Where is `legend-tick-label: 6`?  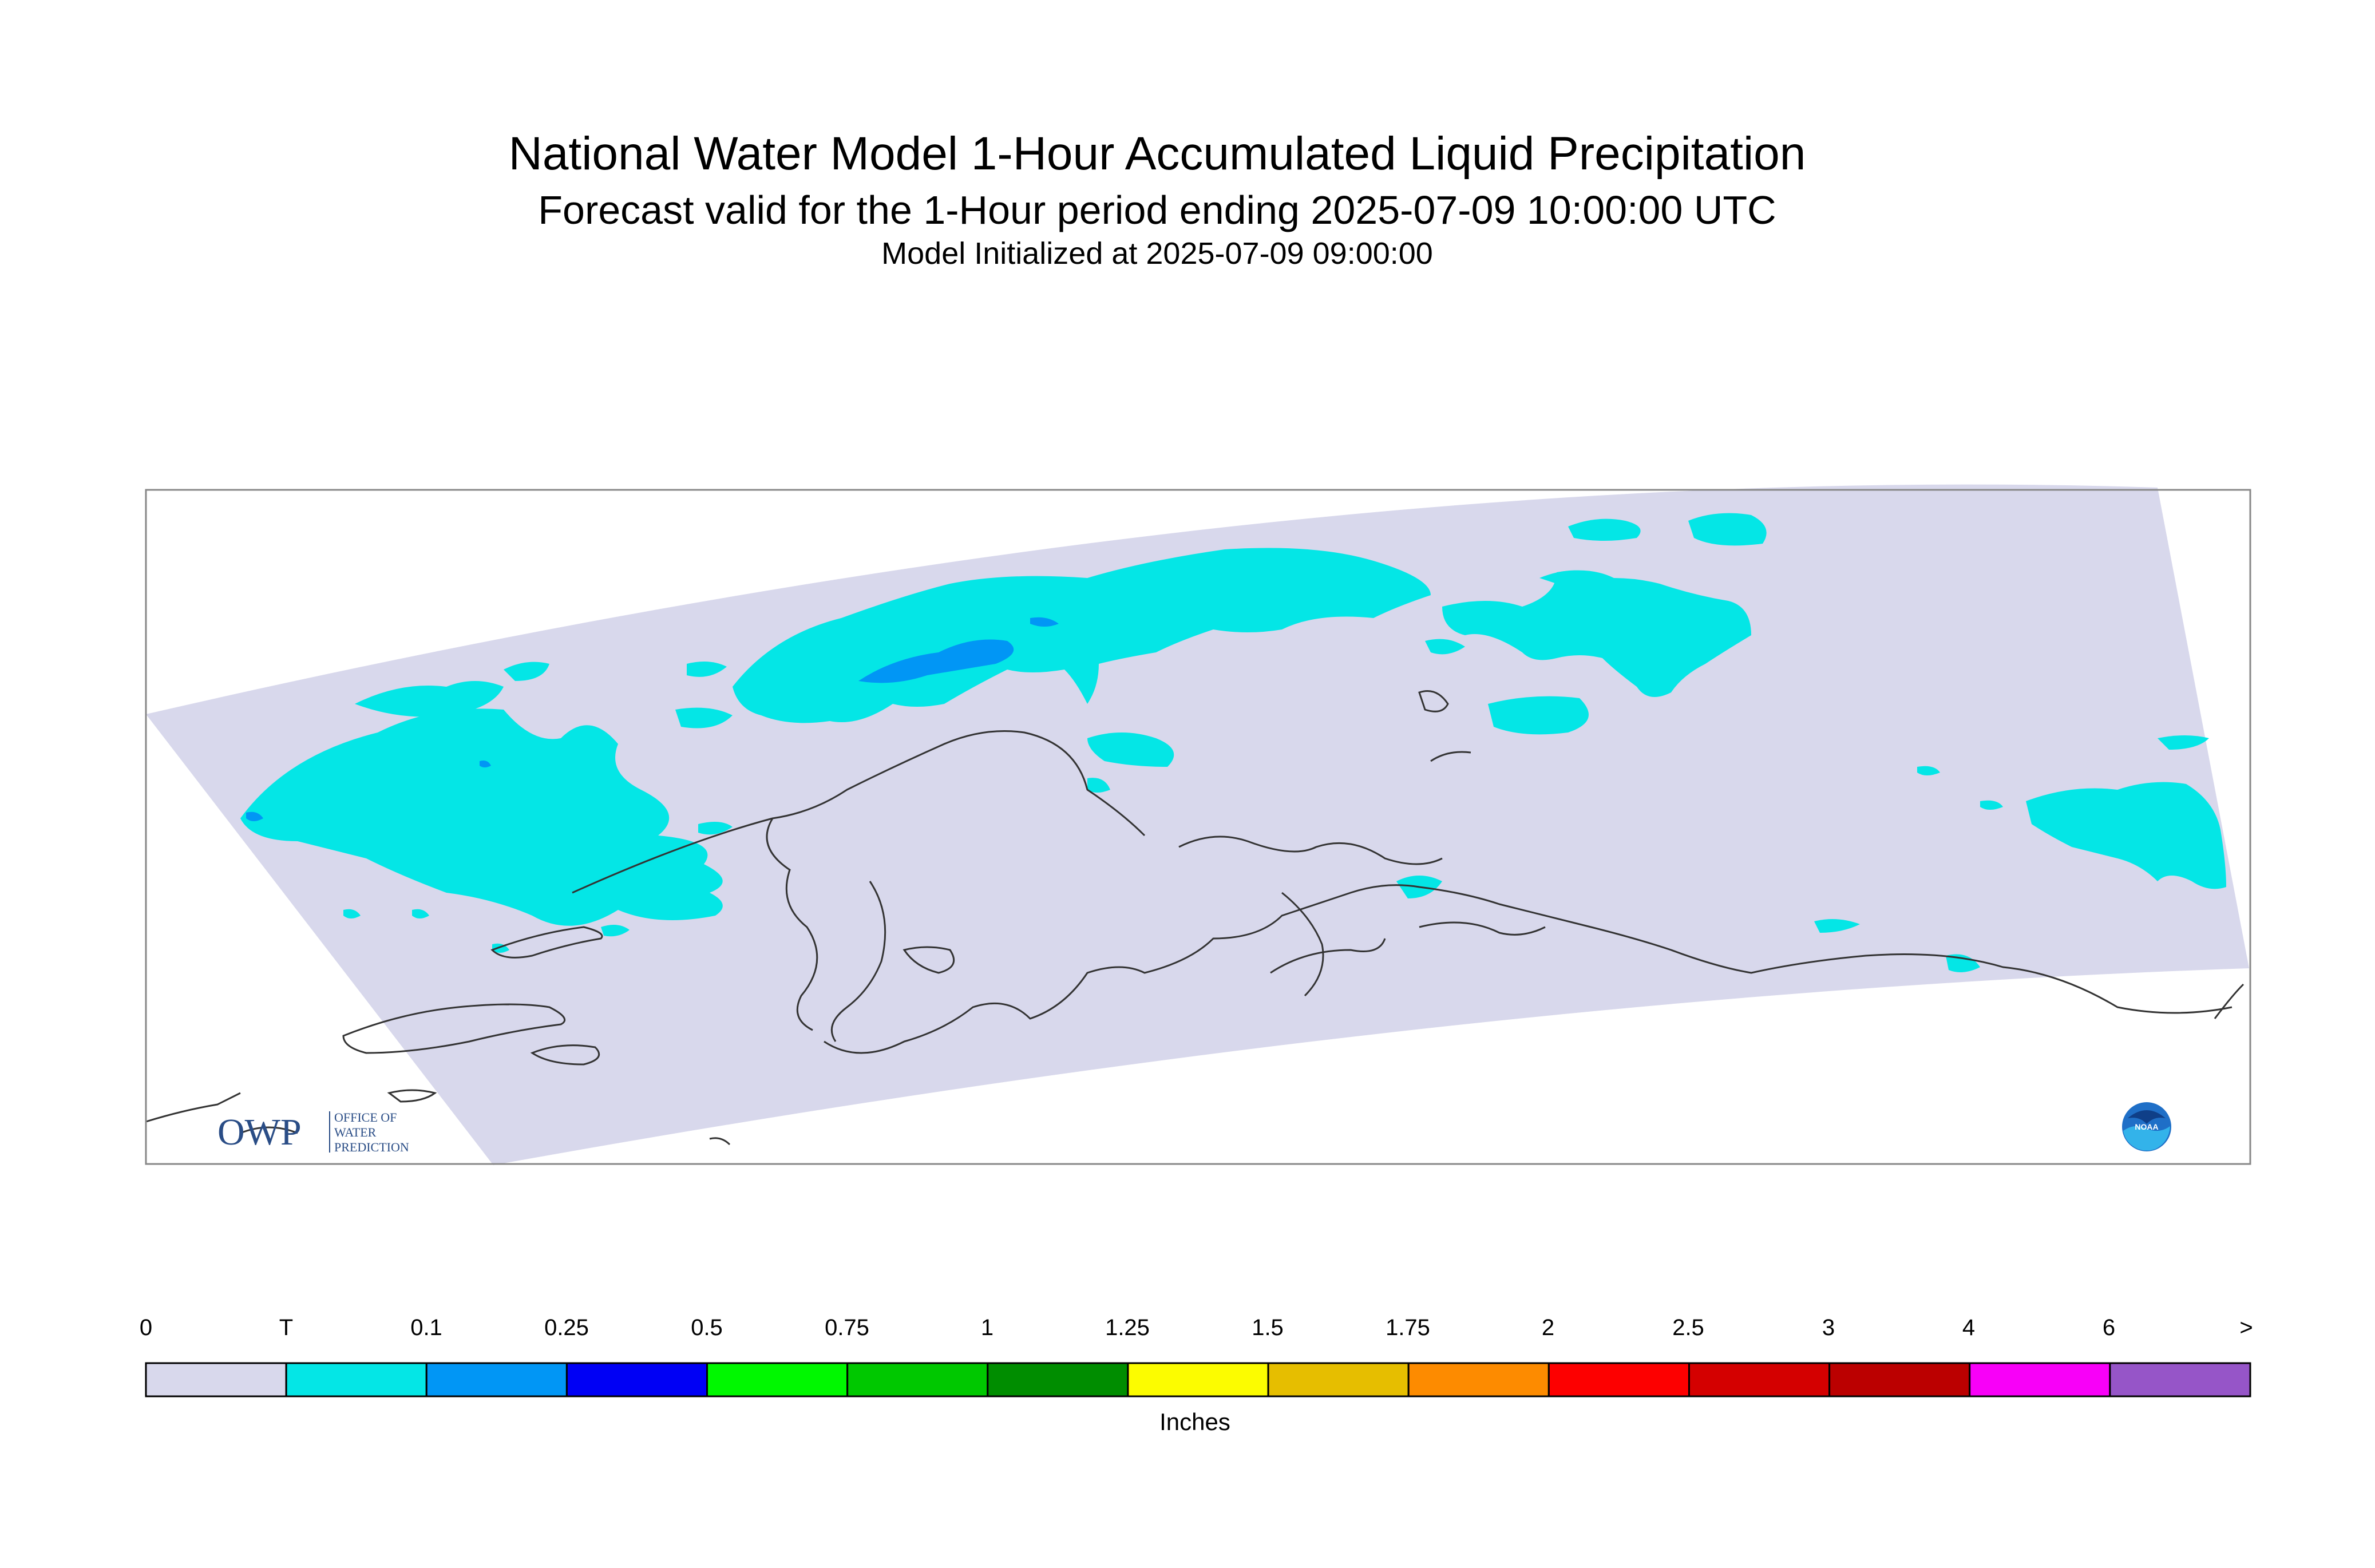 legend-tick-label: 6 is located at coordinates (2109, 1327).